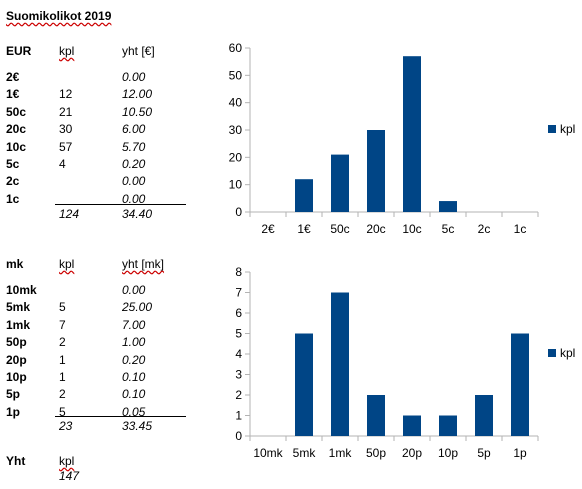  What do you see at coordinates (412, 453) in the screenshot?
I see `x-tick-label: 20p` at bounding box center [412, 453].